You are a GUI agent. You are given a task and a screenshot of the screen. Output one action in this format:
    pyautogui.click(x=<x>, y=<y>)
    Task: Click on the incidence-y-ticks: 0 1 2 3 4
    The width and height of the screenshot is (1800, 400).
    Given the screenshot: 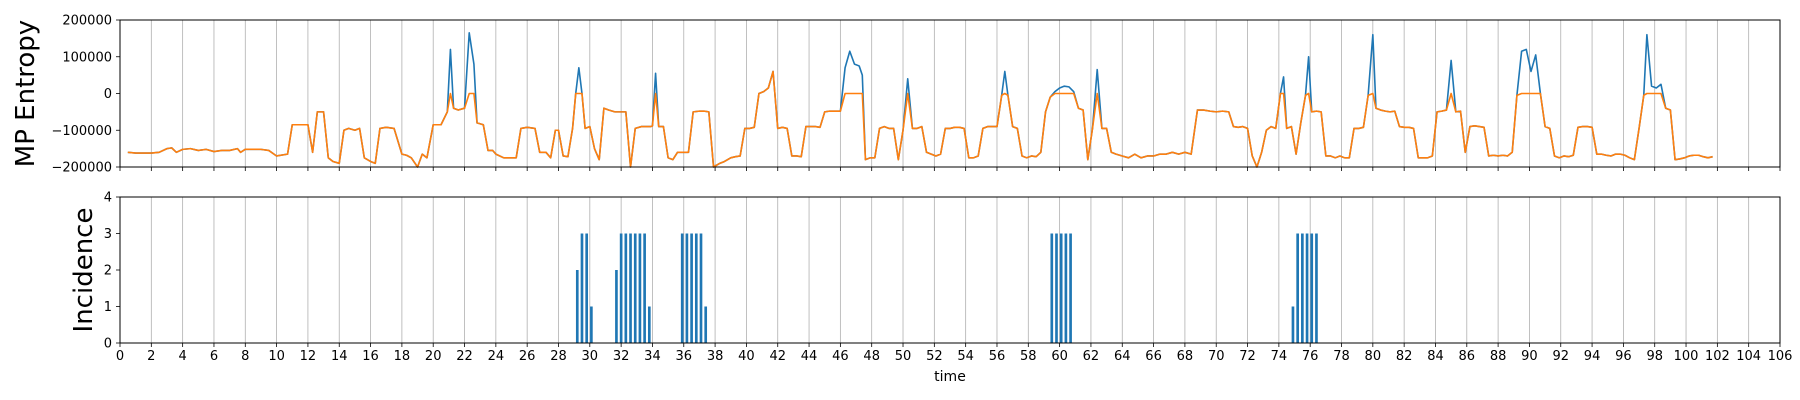 What is the action you would take?
    pyautogui.click(x=112, y=271)
    